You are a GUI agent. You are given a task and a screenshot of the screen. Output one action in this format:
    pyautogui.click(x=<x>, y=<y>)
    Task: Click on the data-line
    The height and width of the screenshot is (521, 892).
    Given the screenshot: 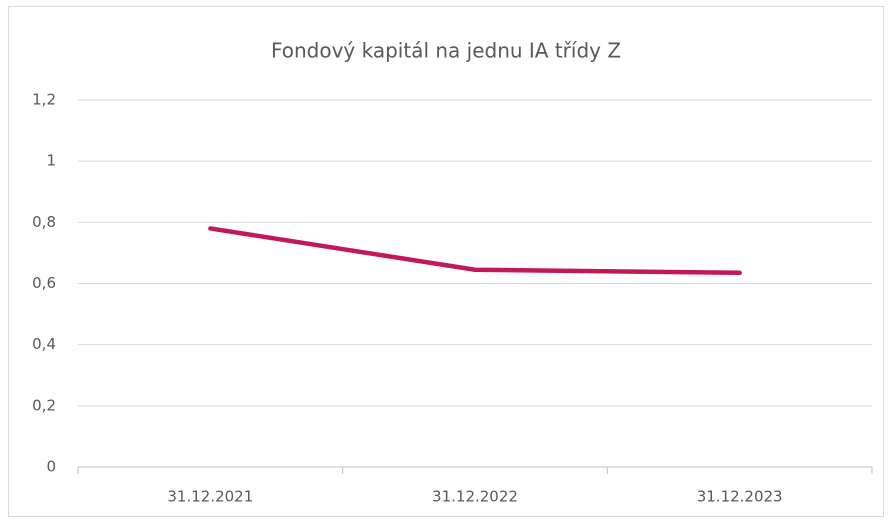 What is the action you would take?
    pyautogui.click(x=475, y=251)
    